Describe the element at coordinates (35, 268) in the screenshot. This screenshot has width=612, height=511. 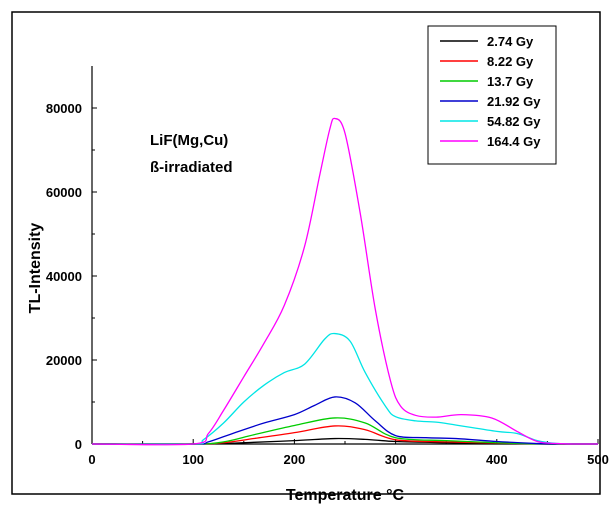
I see `y-axis-label: TL-Intensity` at that location.